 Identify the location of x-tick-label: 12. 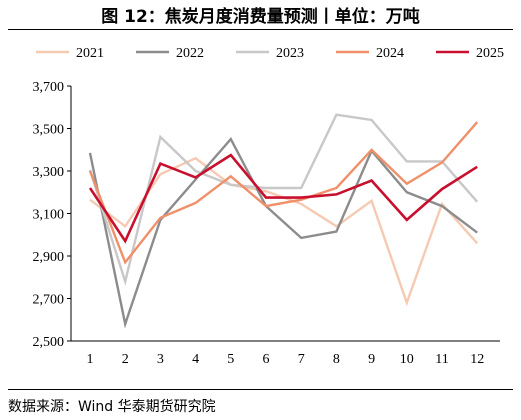
(477, 359).